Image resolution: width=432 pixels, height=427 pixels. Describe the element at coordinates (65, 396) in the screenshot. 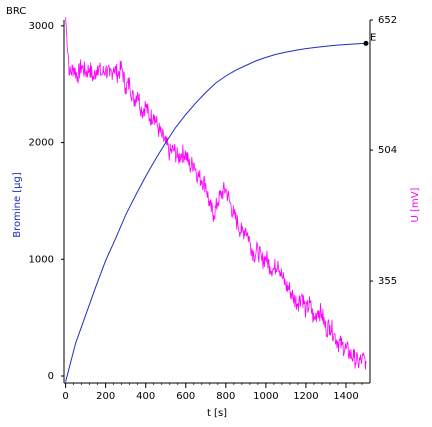

I see `x-tick-label: 0` at that location.